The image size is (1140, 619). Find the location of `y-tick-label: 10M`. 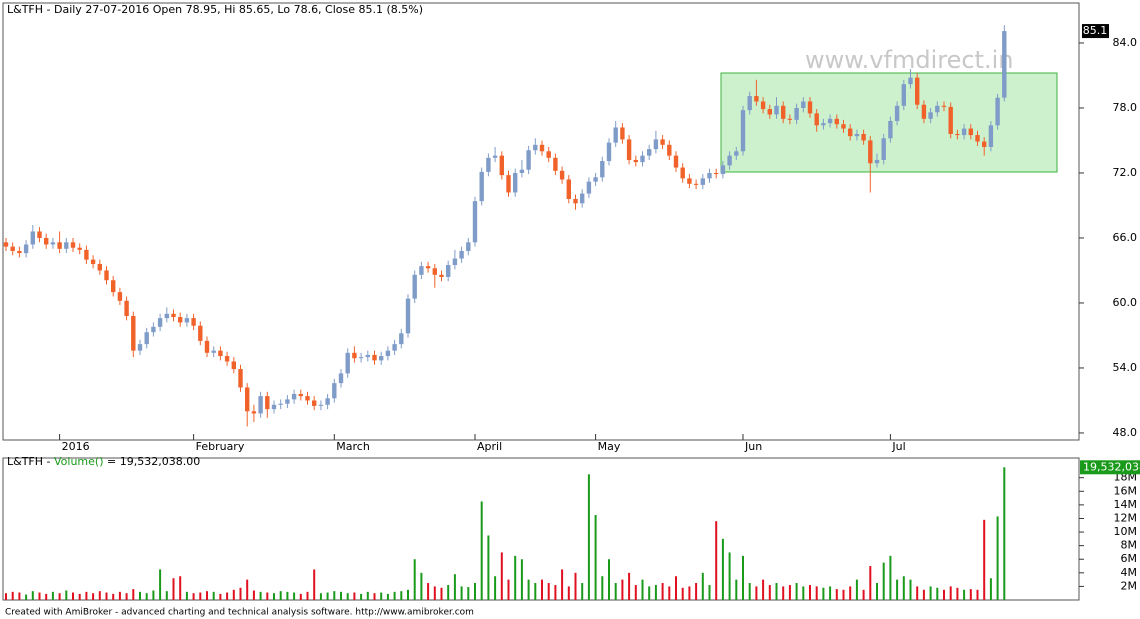

y-tick-label: 10M is located at coordinates (1126, 531).